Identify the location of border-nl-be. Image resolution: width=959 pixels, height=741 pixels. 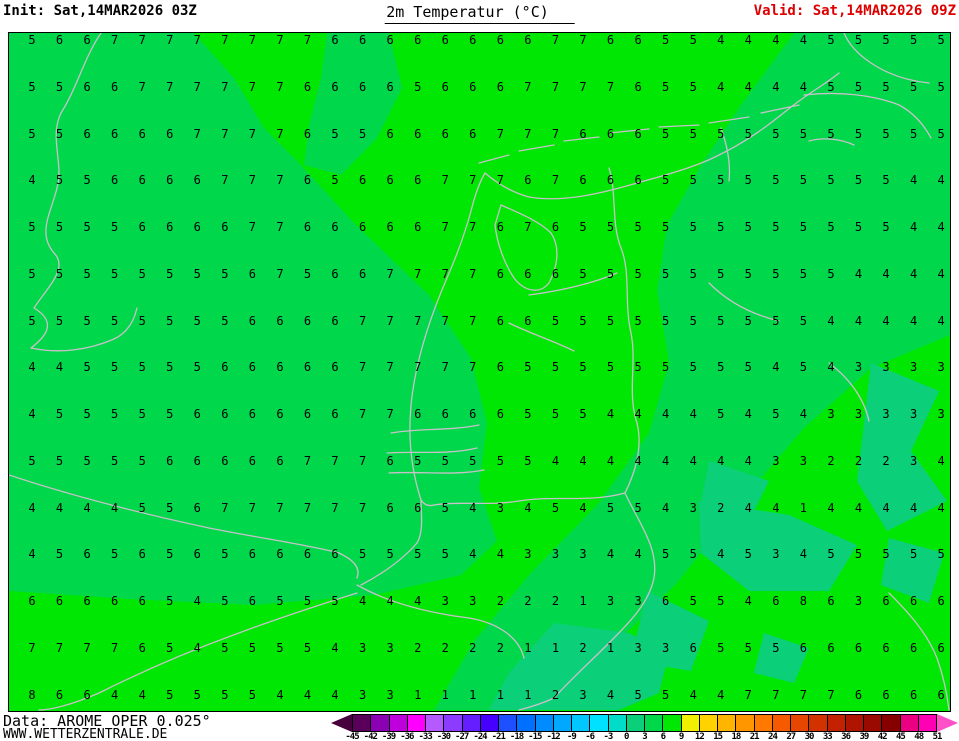
(523, 499).